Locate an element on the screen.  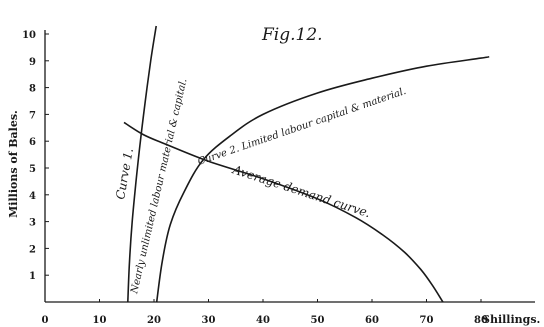
x-axis-title: Shillings. is located at coordinates (511, 319).